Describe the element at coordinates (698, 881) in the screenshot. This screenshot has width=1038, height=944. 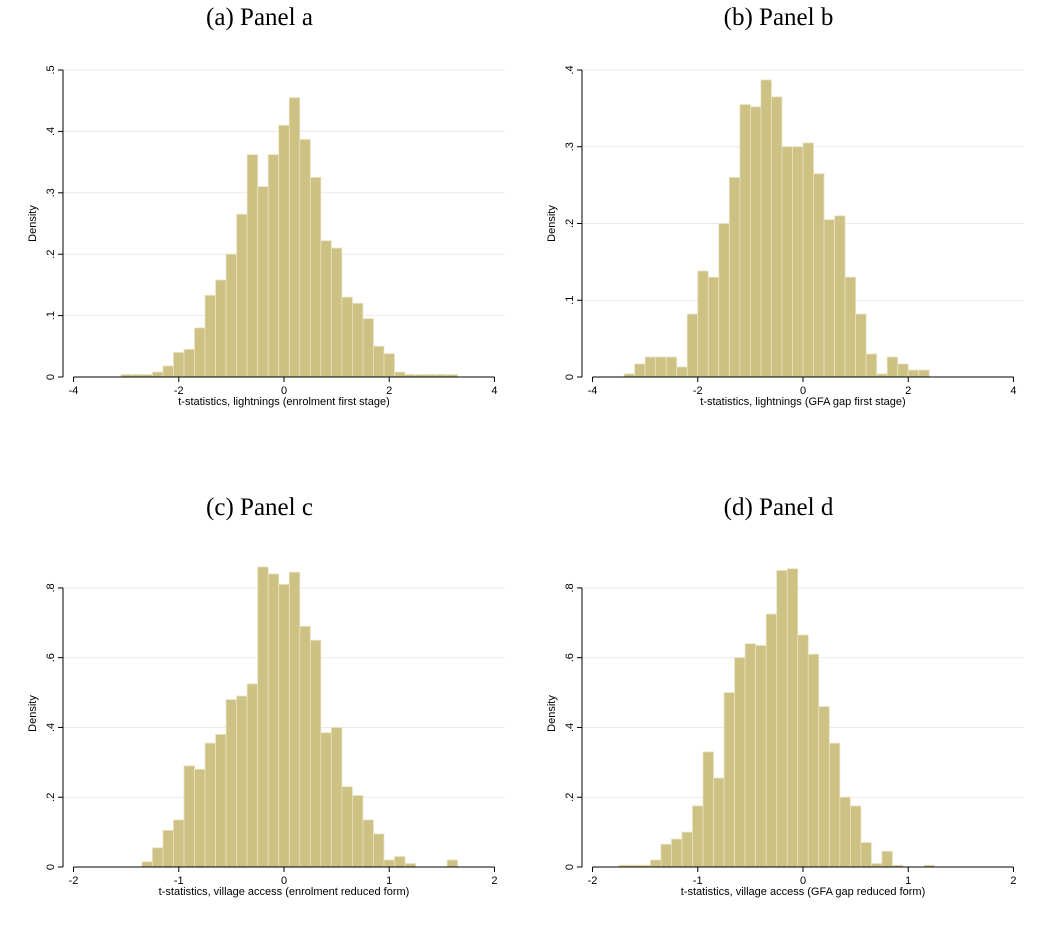
I see `x-tick-label: -1` at that location.